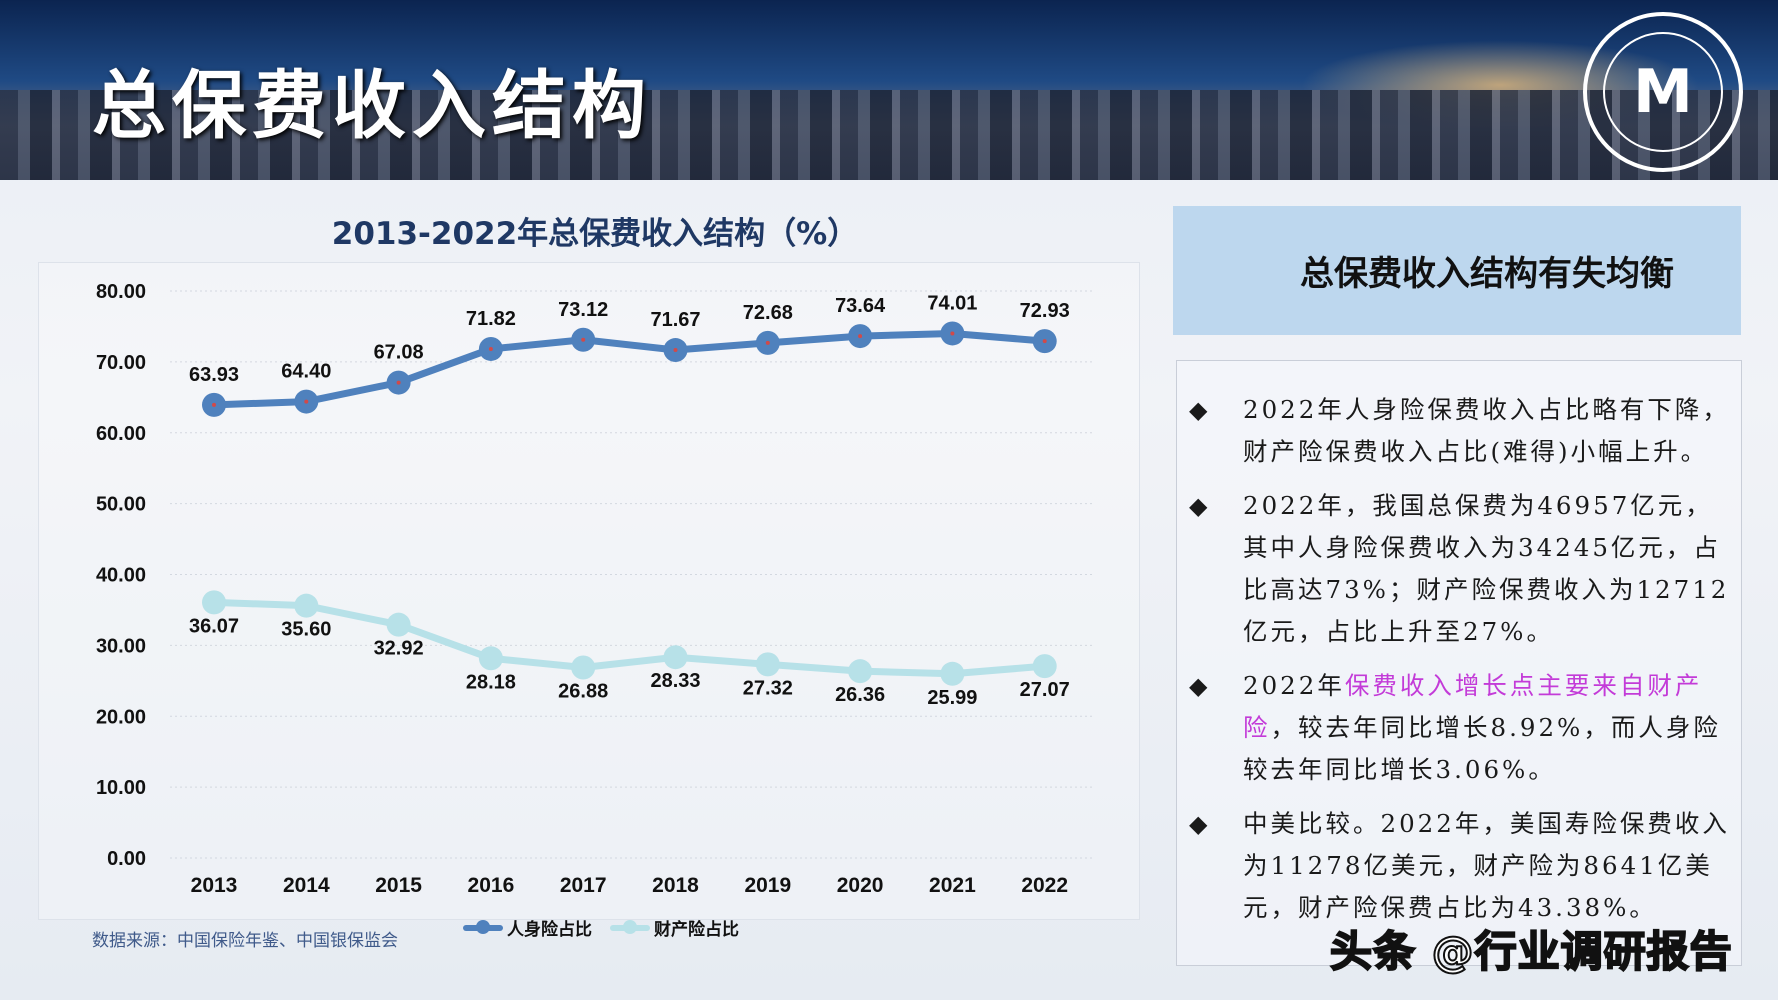 This screenshot has width=1778, height=1000. What do you see at coordinates (952, 303) in the screenshot?
I see `data-label: 74.01` at bounding box center [952, 303].